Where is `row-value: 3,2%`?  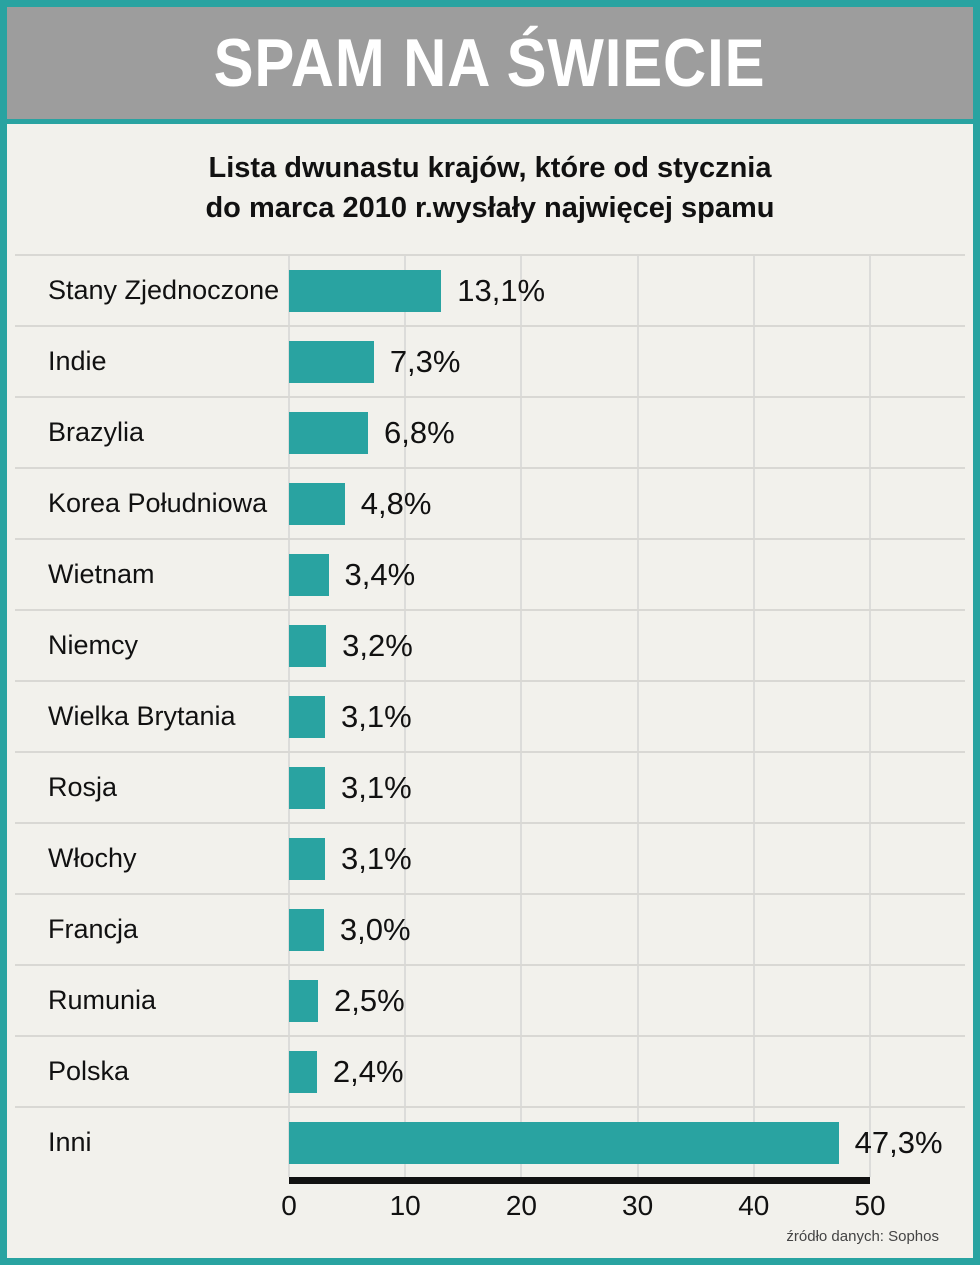
row-value: 3,2% is located at coordinates (377, 645).